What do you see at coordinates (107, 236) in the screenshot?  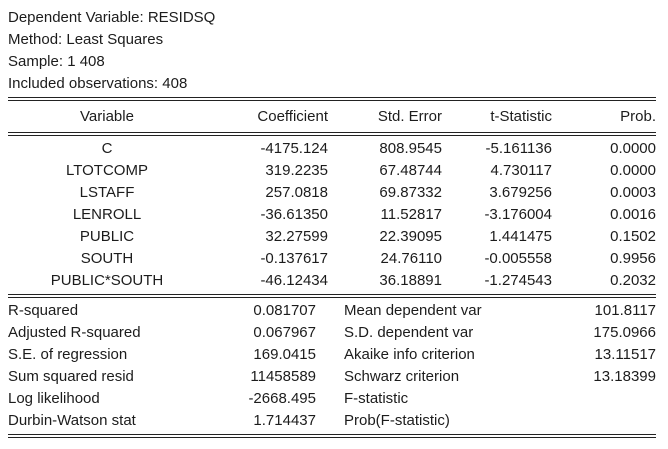 I see `variable-cell: PUBLIC` at bounding box center [107, 236].